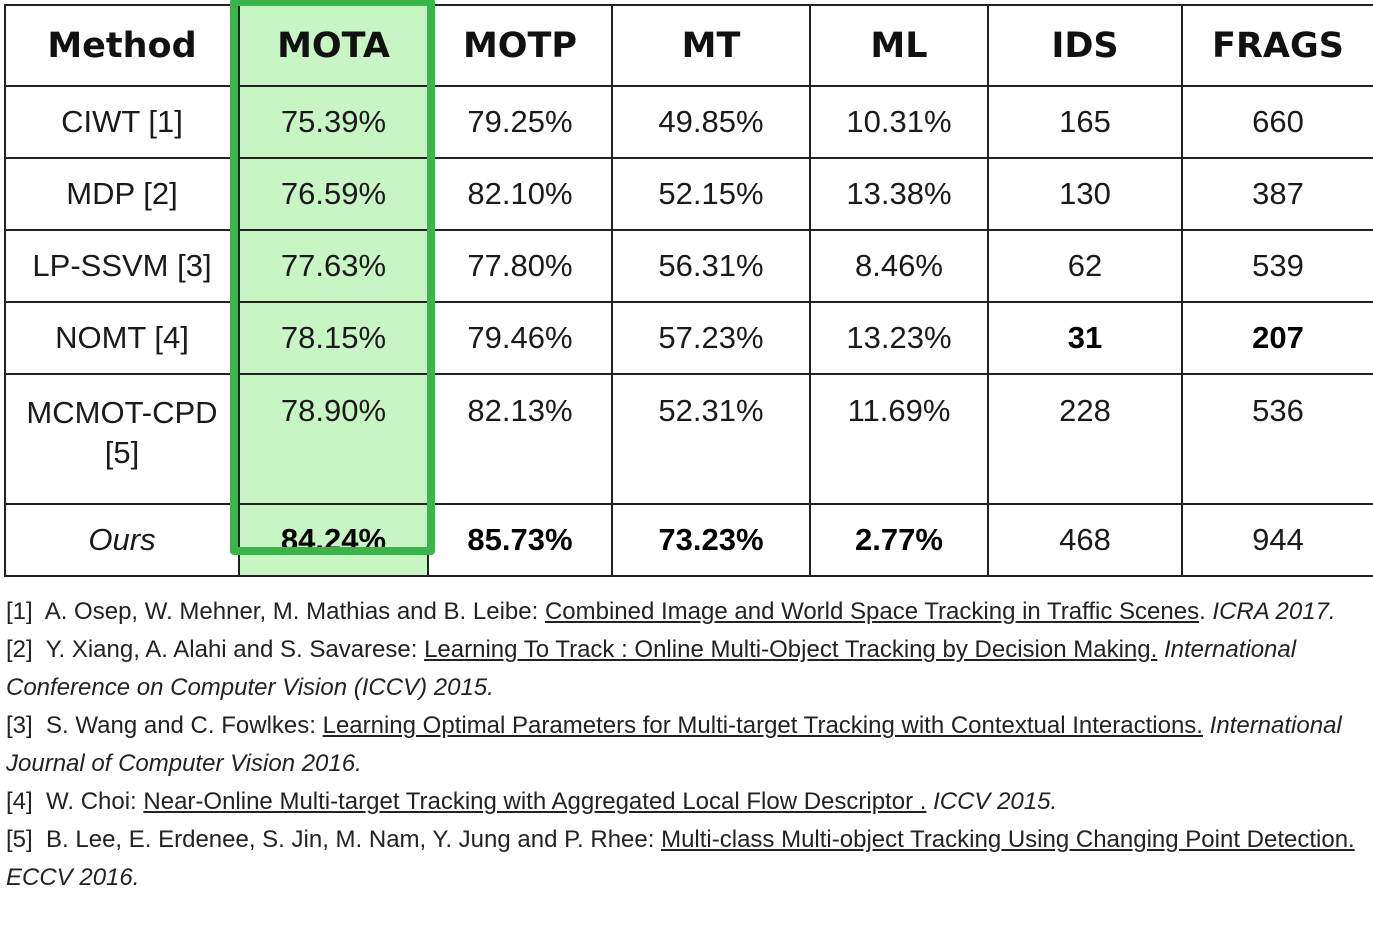  What do you see at coordinates (122, 439) in the screenshot?
I see `method-cell: MCMOT-CPD [5]` at bounding box center [122, 439].